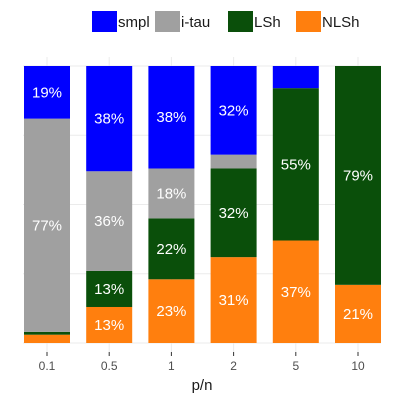 Image resolution: width=400 pixels, height=400 pixels. Describe the element at coordinates (233, 366) in the screenshot. I see `x-tick-label: 2` at that location.